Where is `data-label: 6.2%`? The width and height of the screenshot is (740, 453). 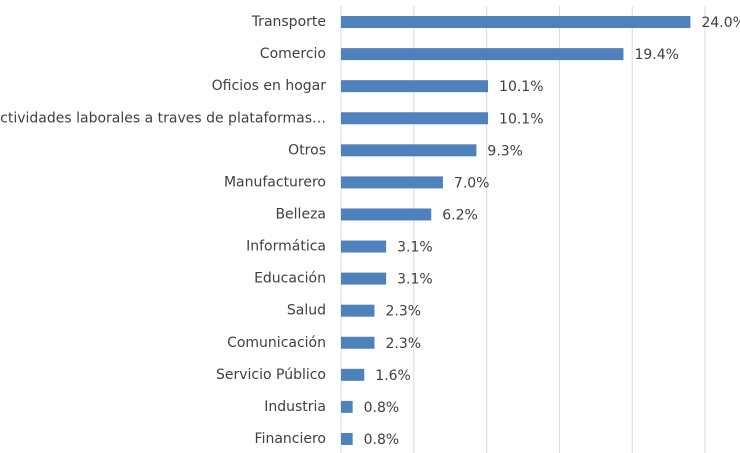
data-label: 6.2% is located at coordinates (460, 215).